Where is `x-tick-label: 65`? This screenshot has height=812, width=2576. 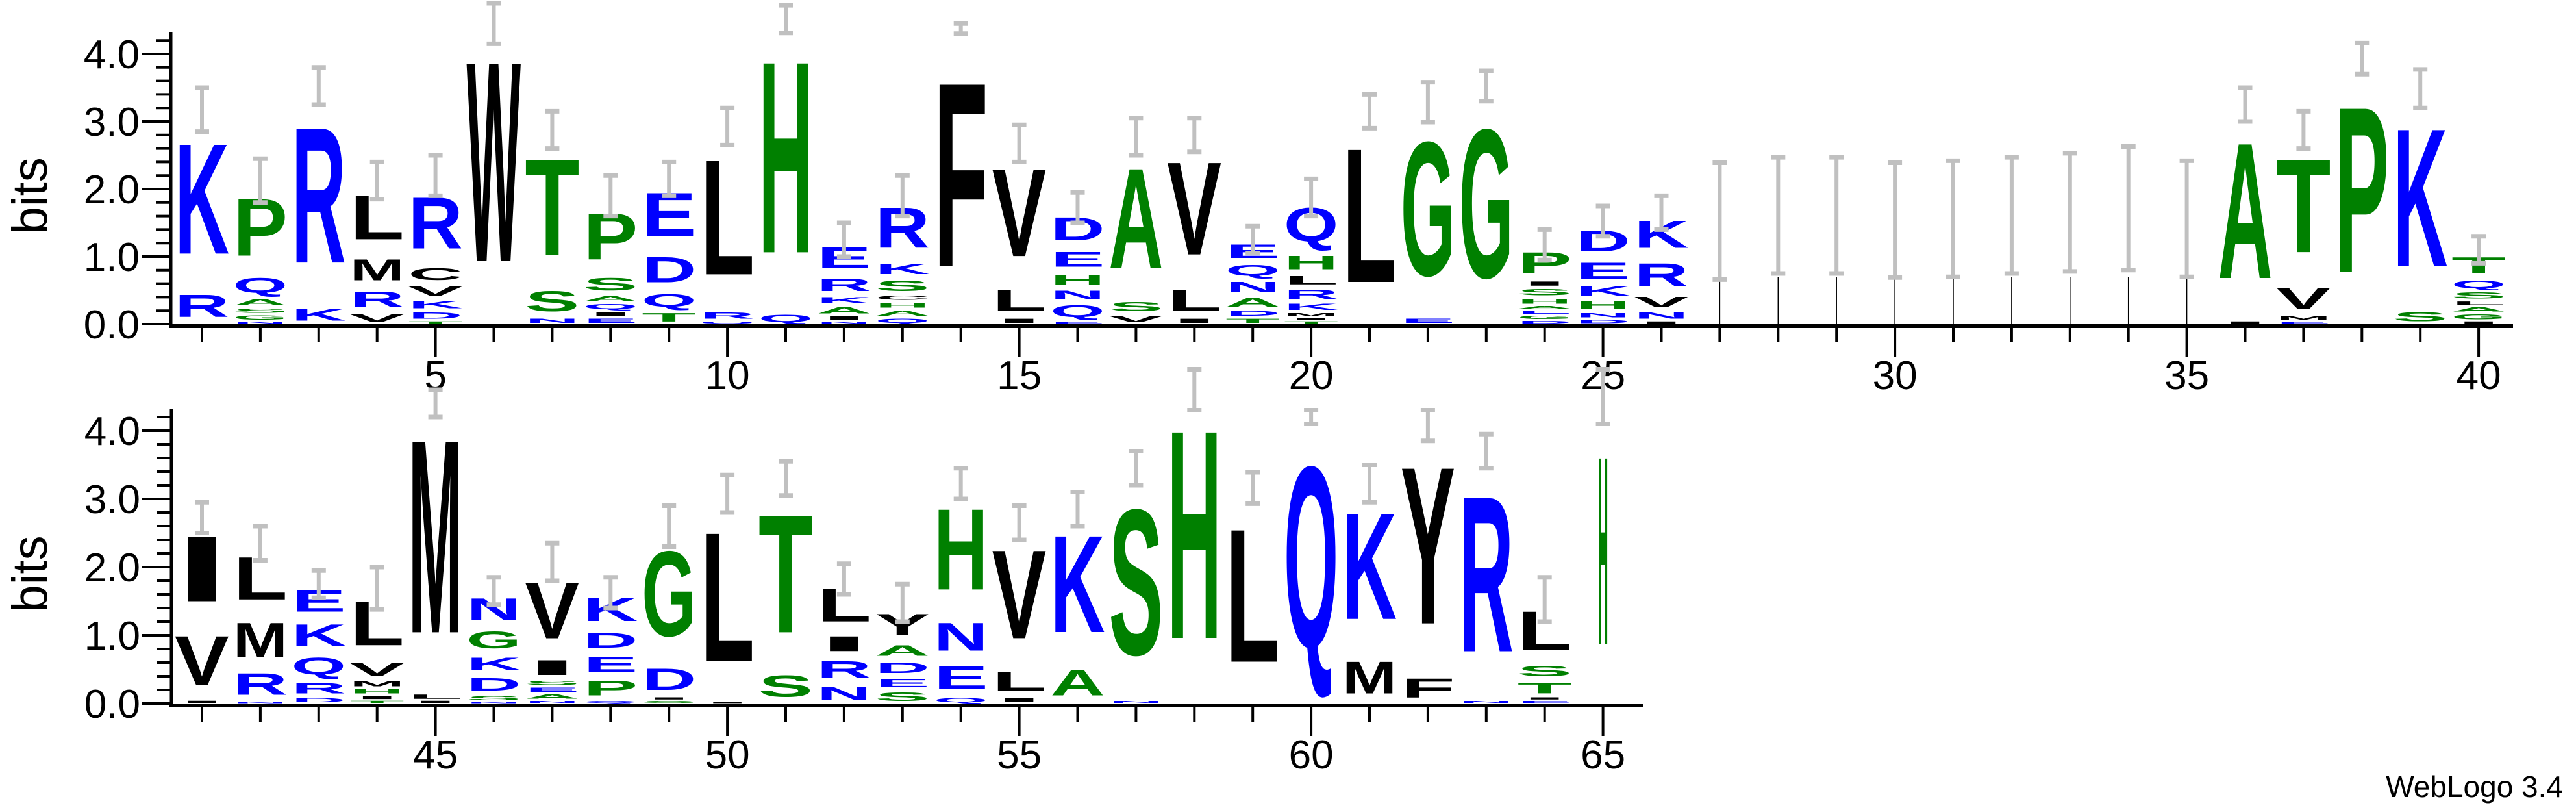 x-tick-label: 65 is located at coordinates (1603, 755).